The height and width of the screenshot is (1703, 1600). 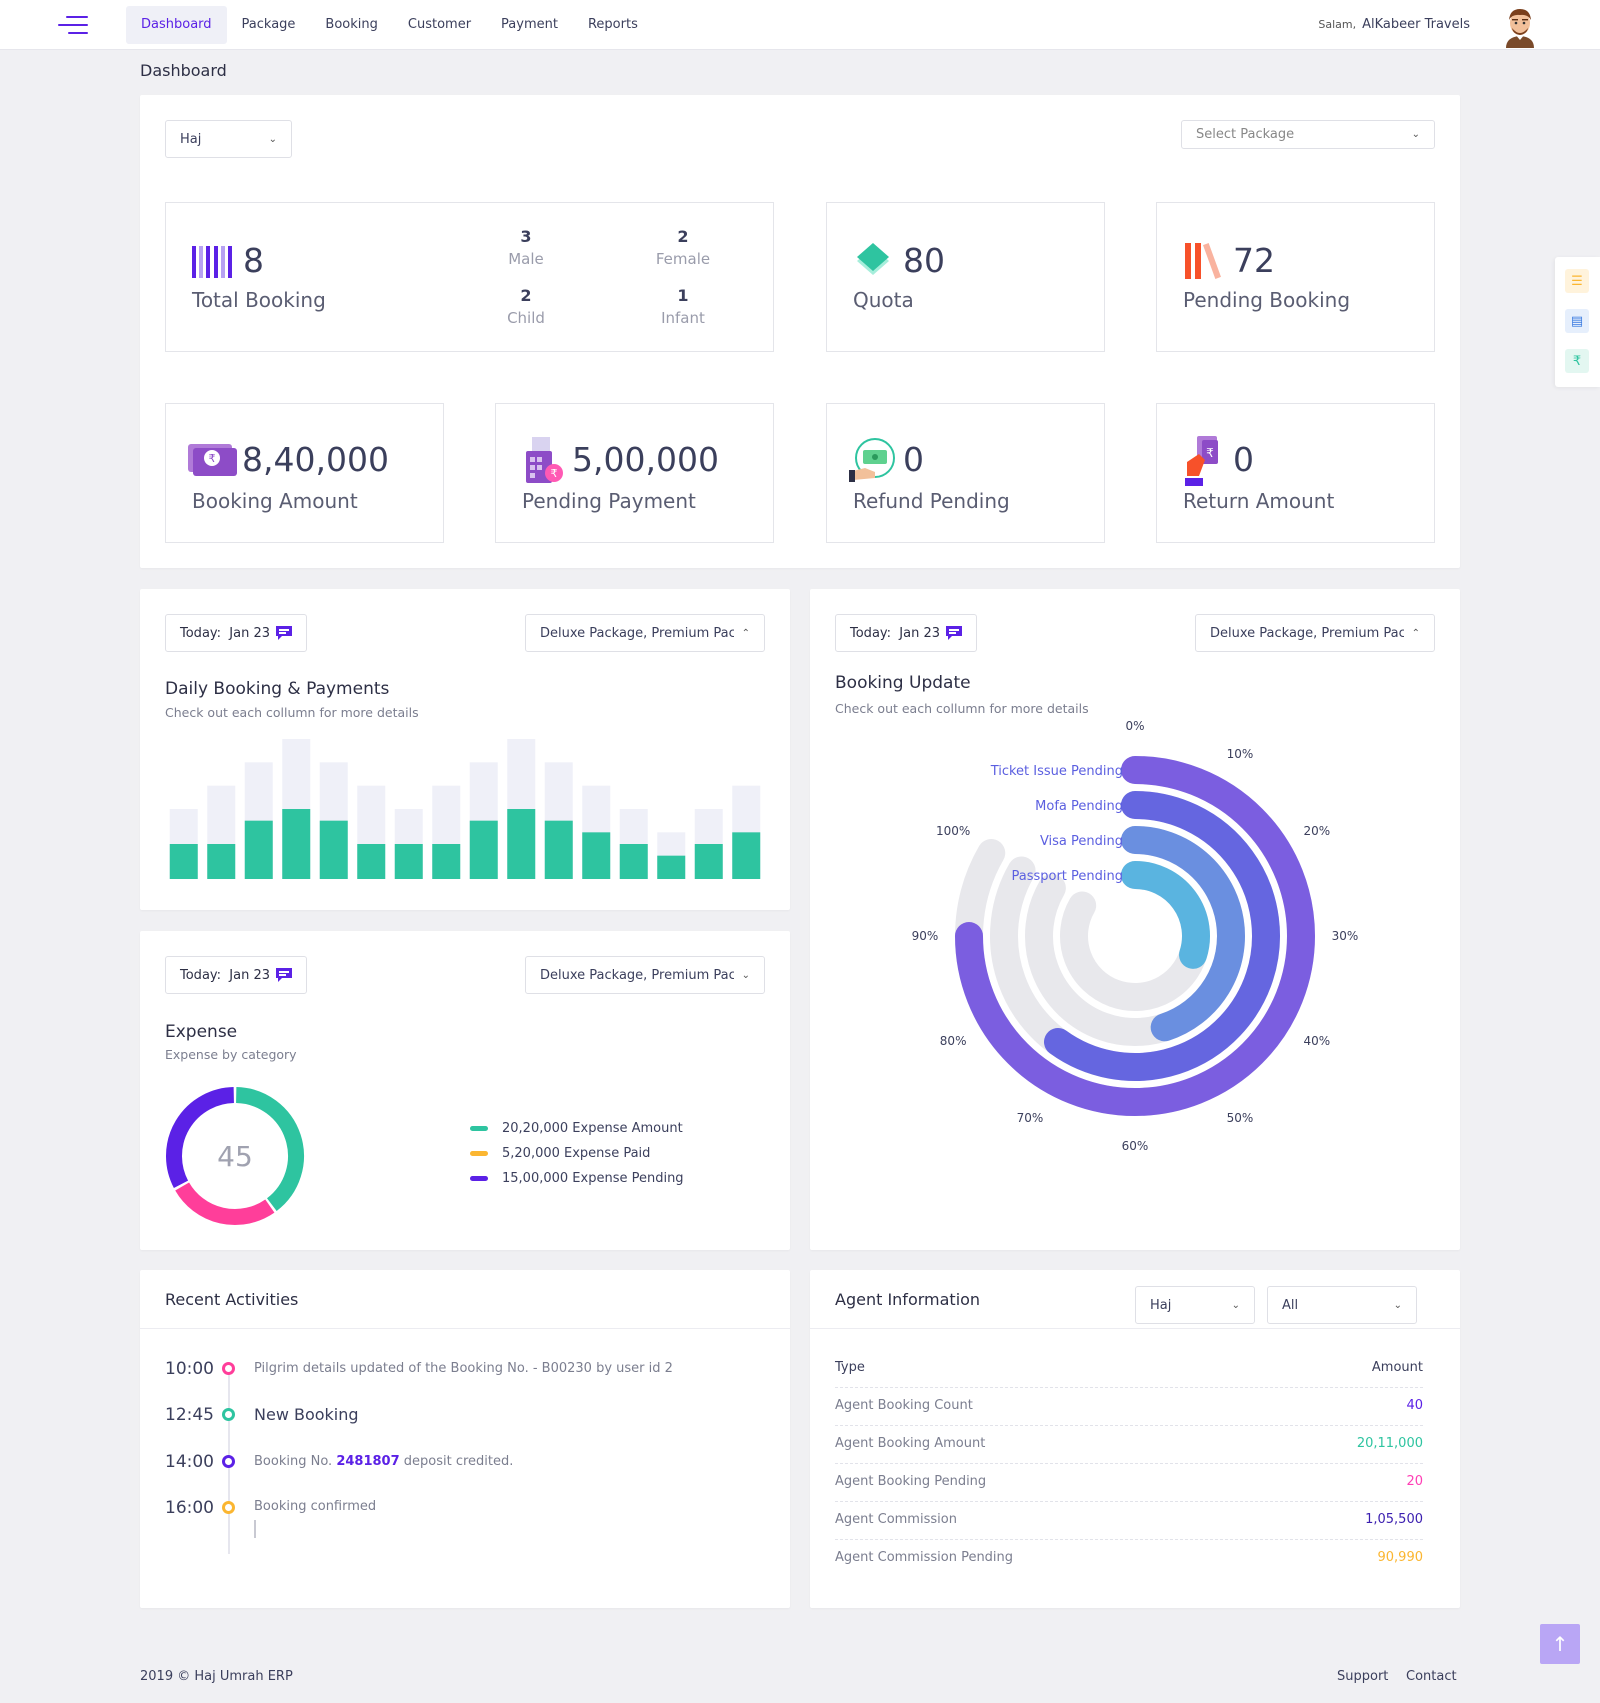 I want to click on trip-type-select: Haj ⌄, so click(x=228, y=139).